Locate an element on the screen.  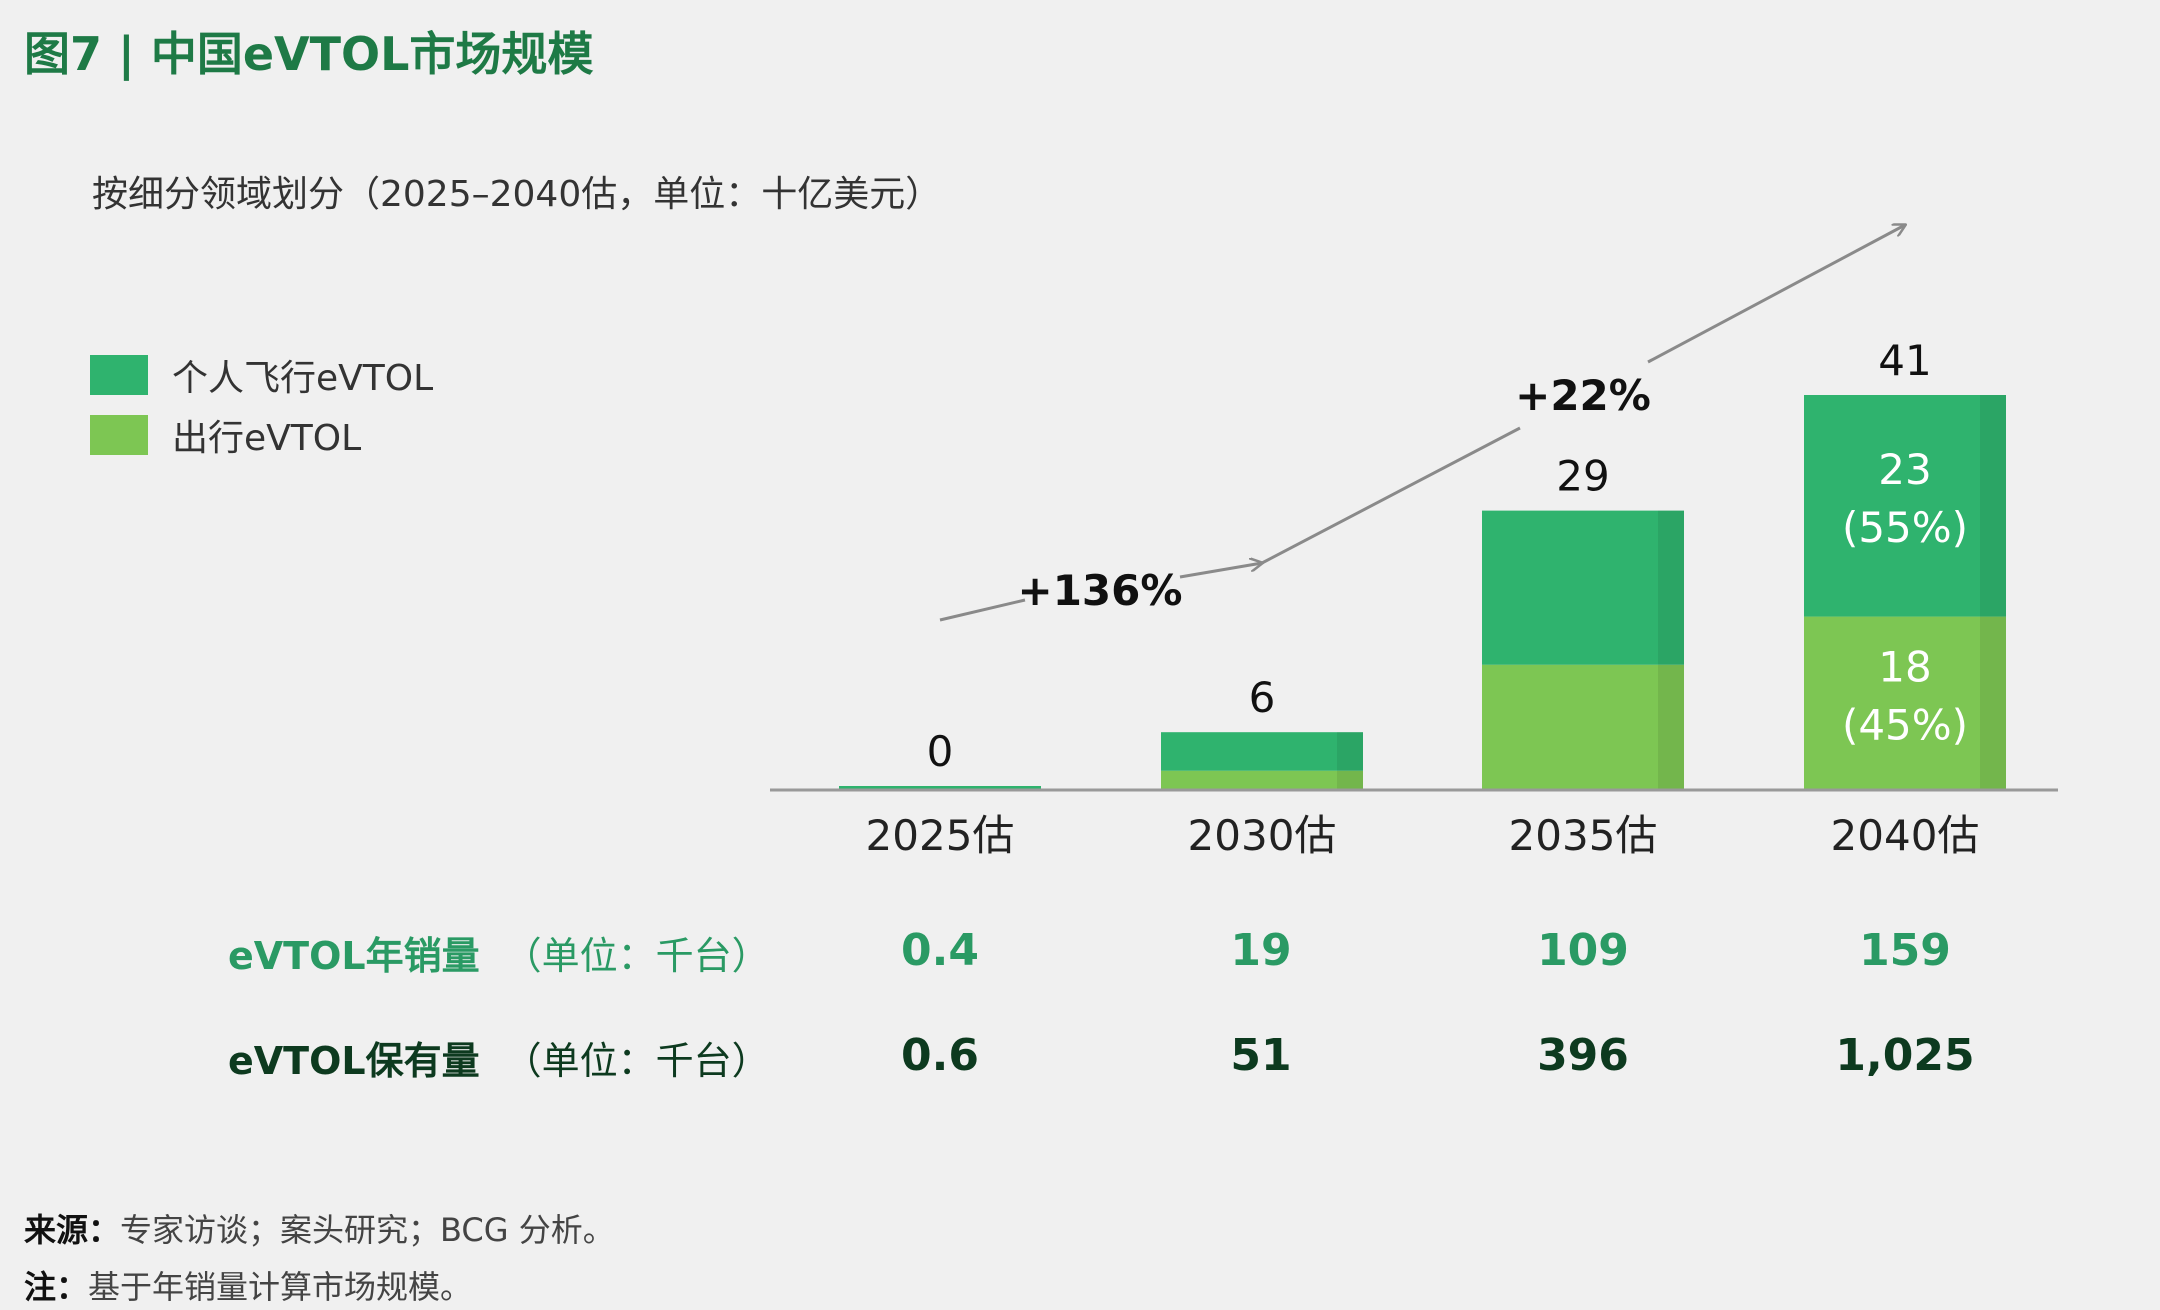
chart-legend: 个人飞行eVTOL 出行eVTOL is located at coordinates (261, 405).